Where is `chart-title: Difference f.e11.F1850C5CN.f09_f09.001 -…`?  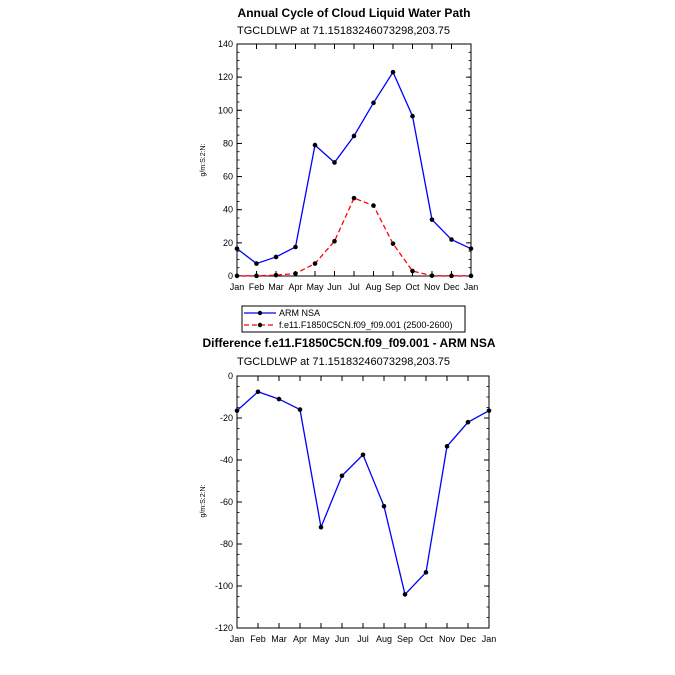 chart-title: Difference f.e11.F1850C5CN.f09_f09.001 -… is located at coordinates (348, 343).